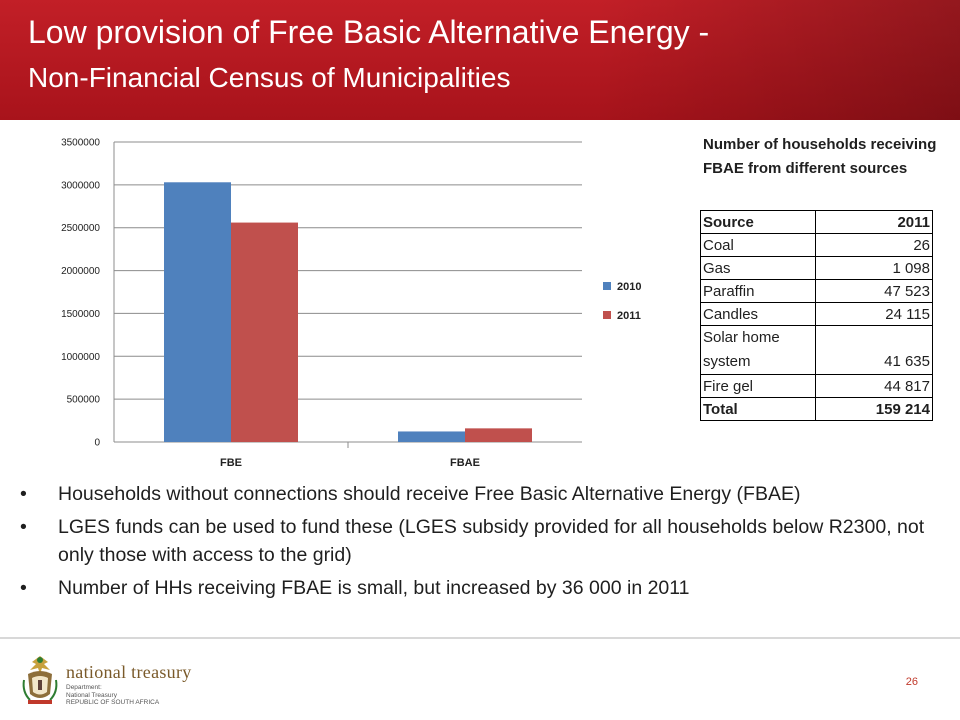  What do you see at coordinates (84, 400) in the screenshot?
I see `y-tick-label: 500000` at bounding box center [84, 400].